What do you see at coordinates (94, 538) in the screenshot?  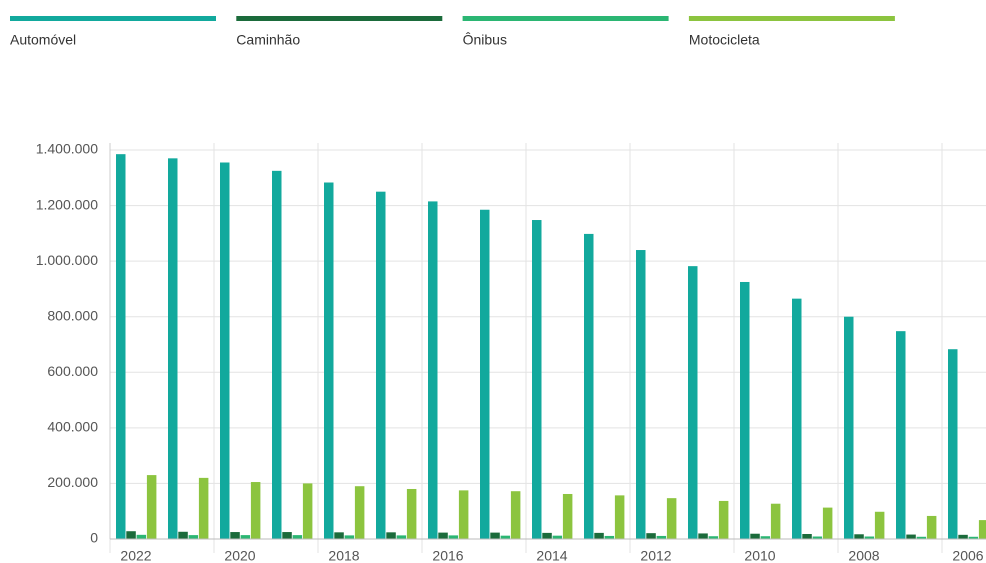 I see `y-tick-label: 0` at bounding box center [94, 538].